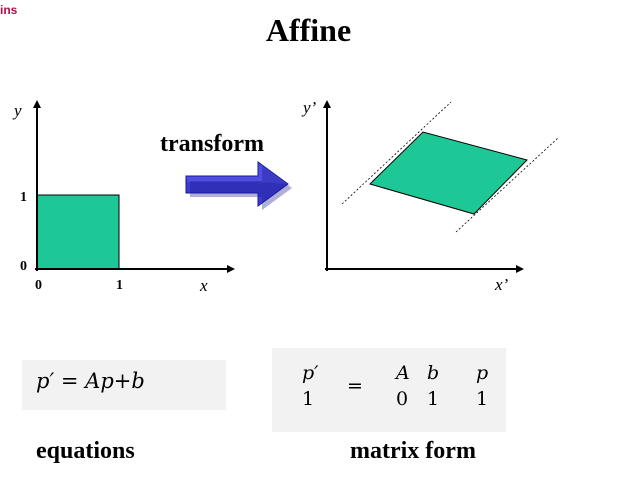 The height and width of the screenshot is (498, 617). Describe the element at coordinates (119, 285) in the screenshot. I see `tick-x-1: 1` at that location.